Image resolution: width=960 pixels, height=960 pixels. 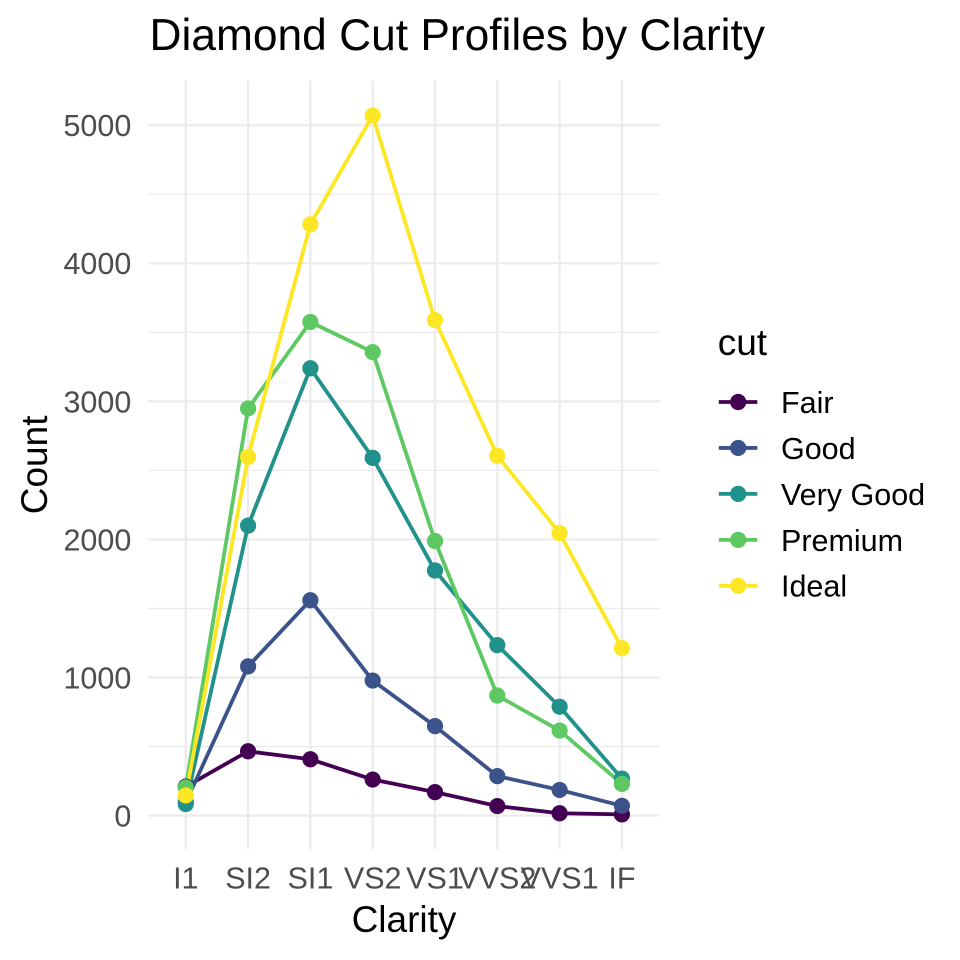 I want to click on legend-key-dot-fair, so click(x=738, y=402).